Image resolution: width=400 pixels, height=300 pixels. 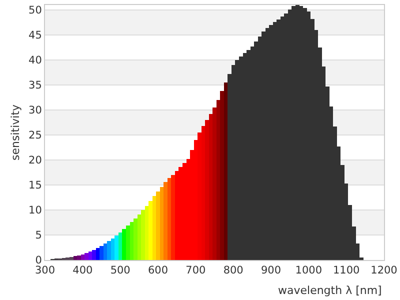 I want to click on x-axis-title: wavelength λ [nm], so click(x=330, y=290).